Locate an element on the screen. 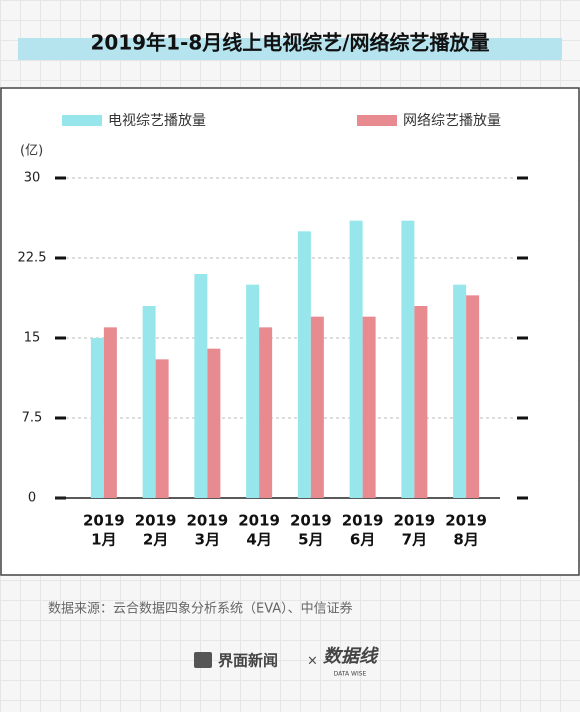 This screenshot has width=580, height=712. footer-logo: 数据线 is located at coordinates (351, 656).